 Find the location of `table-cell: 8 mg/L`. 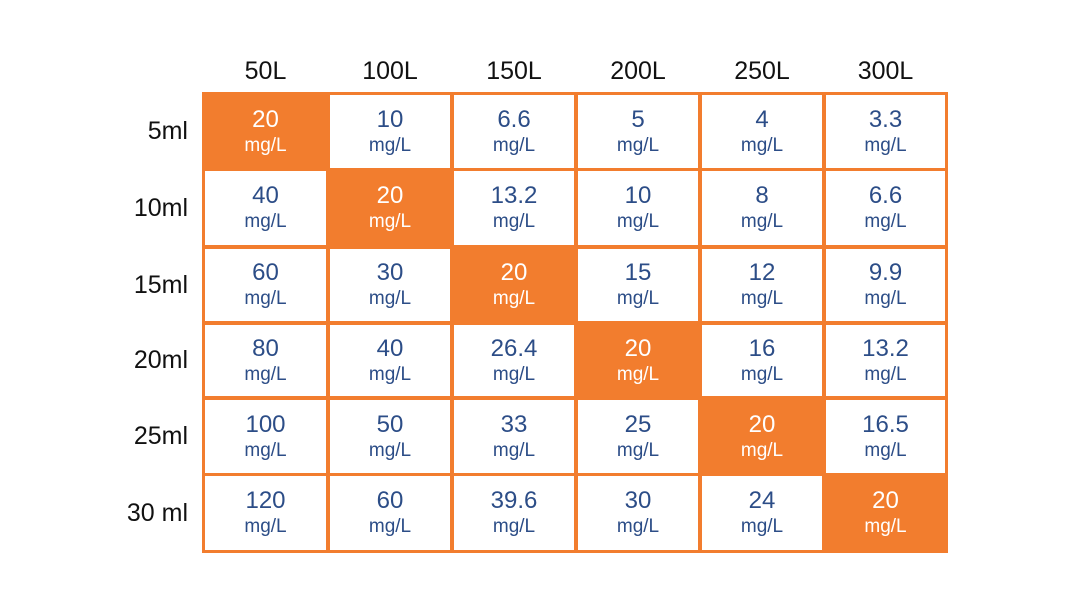

table-cell: 8 mg/L is located at coordinates (762, 208).